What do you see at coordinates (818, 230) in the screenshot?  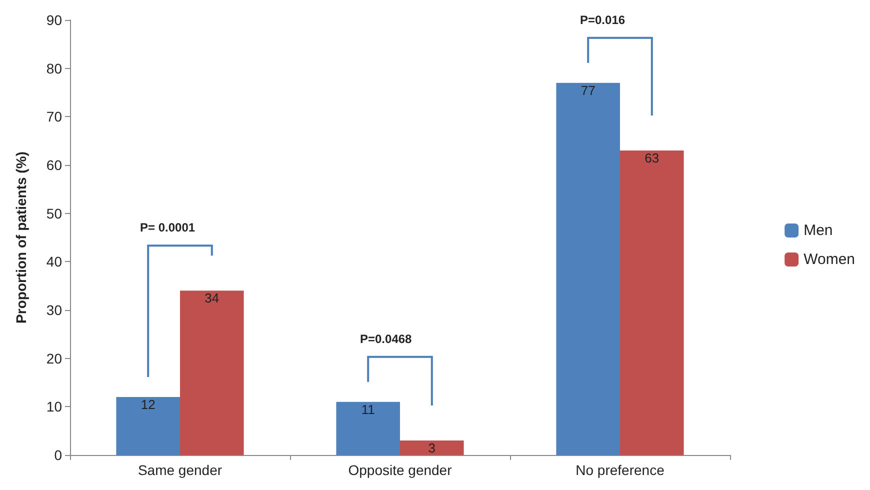 I see `legend-label: Men` at bounding box center [818, 230].